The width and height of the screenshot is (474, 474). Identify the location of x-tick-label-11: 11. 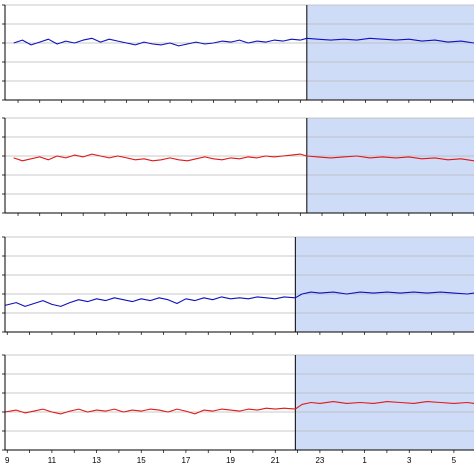
(52, 460).